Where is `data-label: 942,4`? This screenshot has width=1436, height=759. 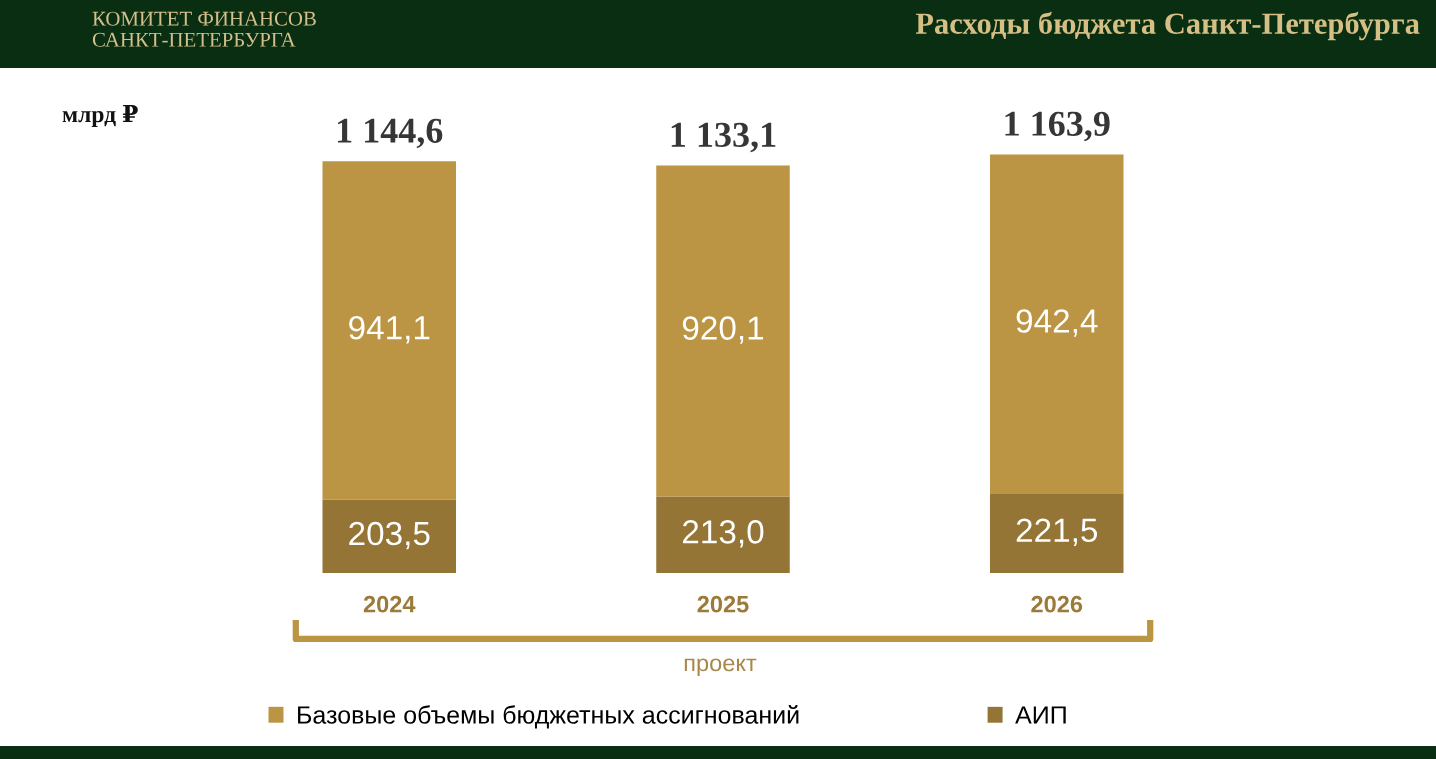 data-label: 942,4 is located at coordinates (1057, 323).